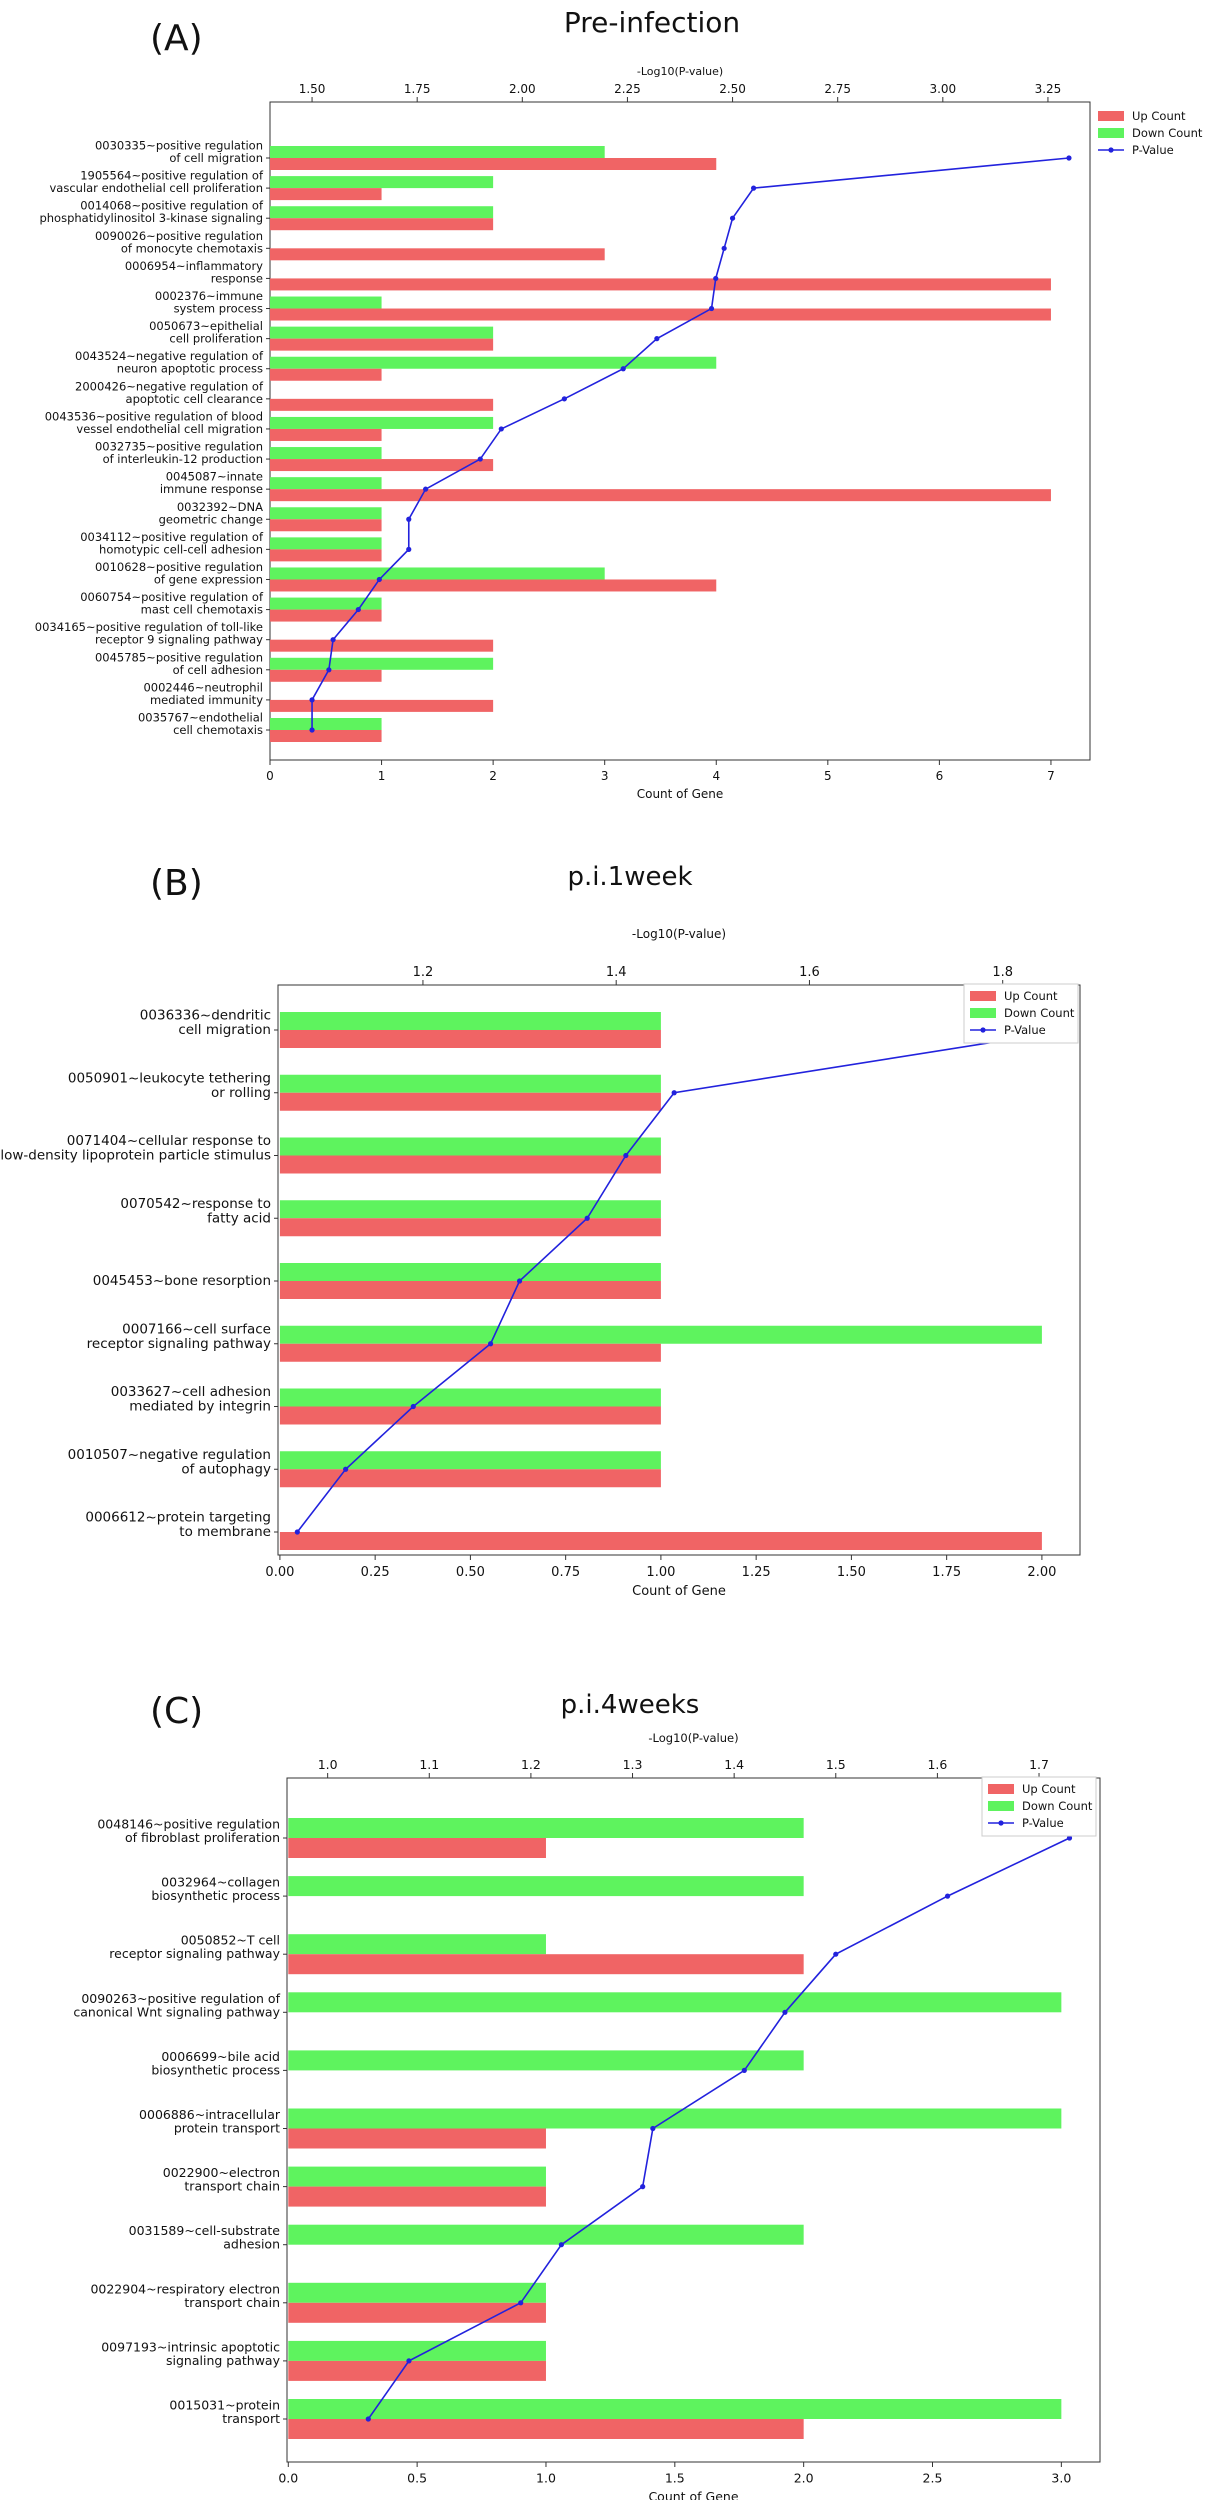  What do you see at coordinates (179, 447) in the screenshot?
I see `category-label: 0032735~positive regulation` at bounding box center [179, 447].